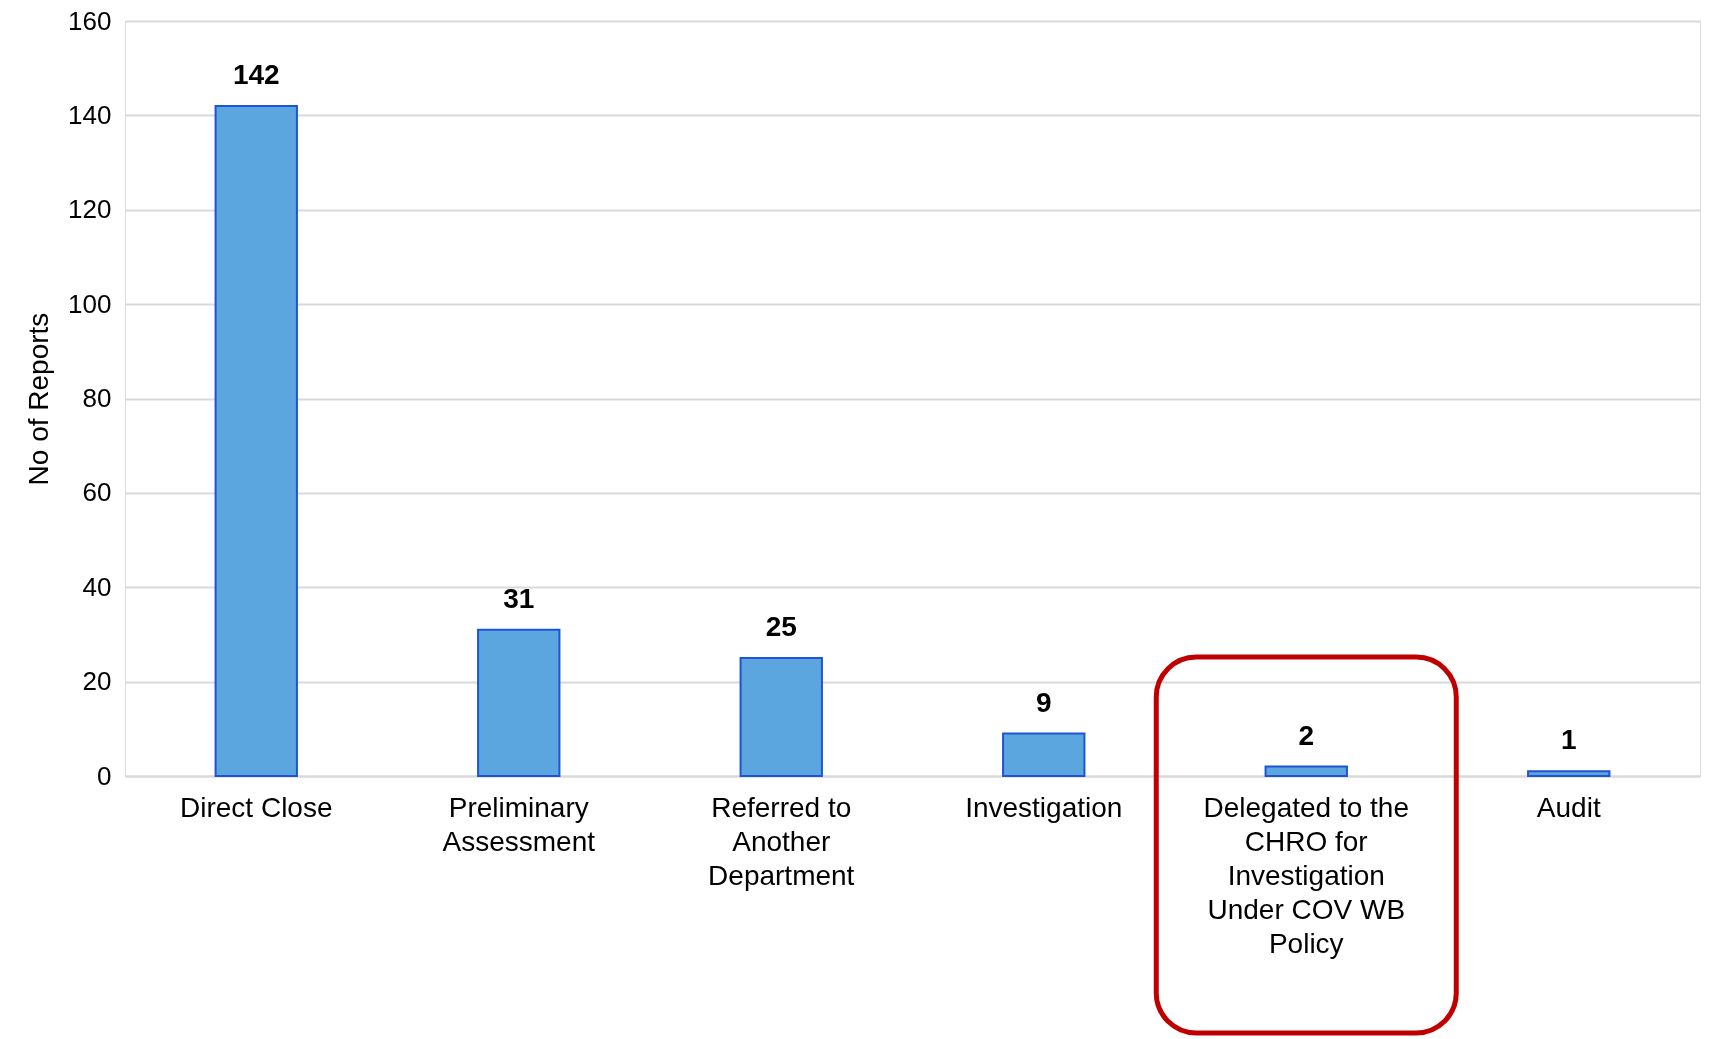  Describe the element at coordinates (90, 303) in the screenshot. I see `y-tick-label: 100` at that location.